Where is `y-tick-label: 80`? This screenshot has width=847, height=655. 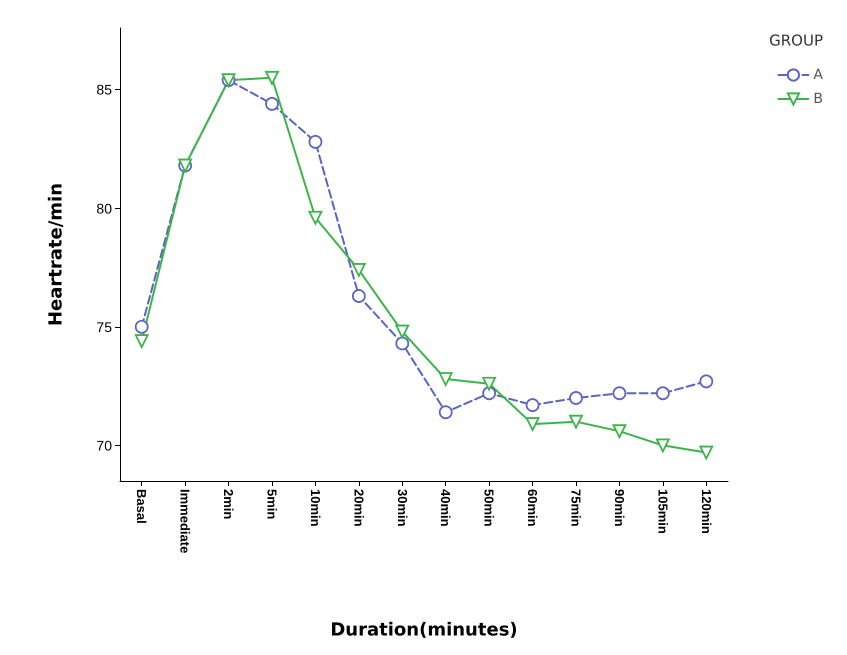 y-tick-label: 80 is located at coordinates (104, 208).